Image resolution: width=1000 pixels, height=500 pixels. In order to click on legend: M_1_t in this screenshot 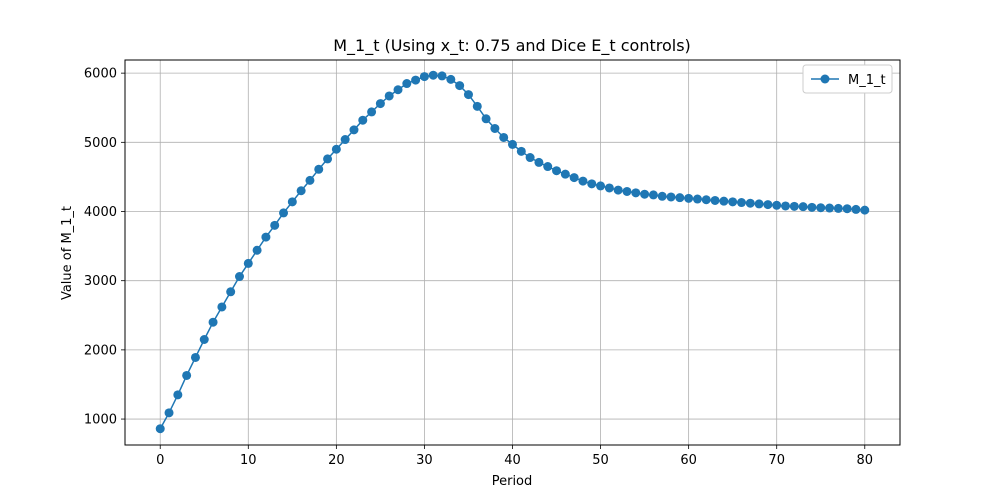, I will do `click(847, 79)`.